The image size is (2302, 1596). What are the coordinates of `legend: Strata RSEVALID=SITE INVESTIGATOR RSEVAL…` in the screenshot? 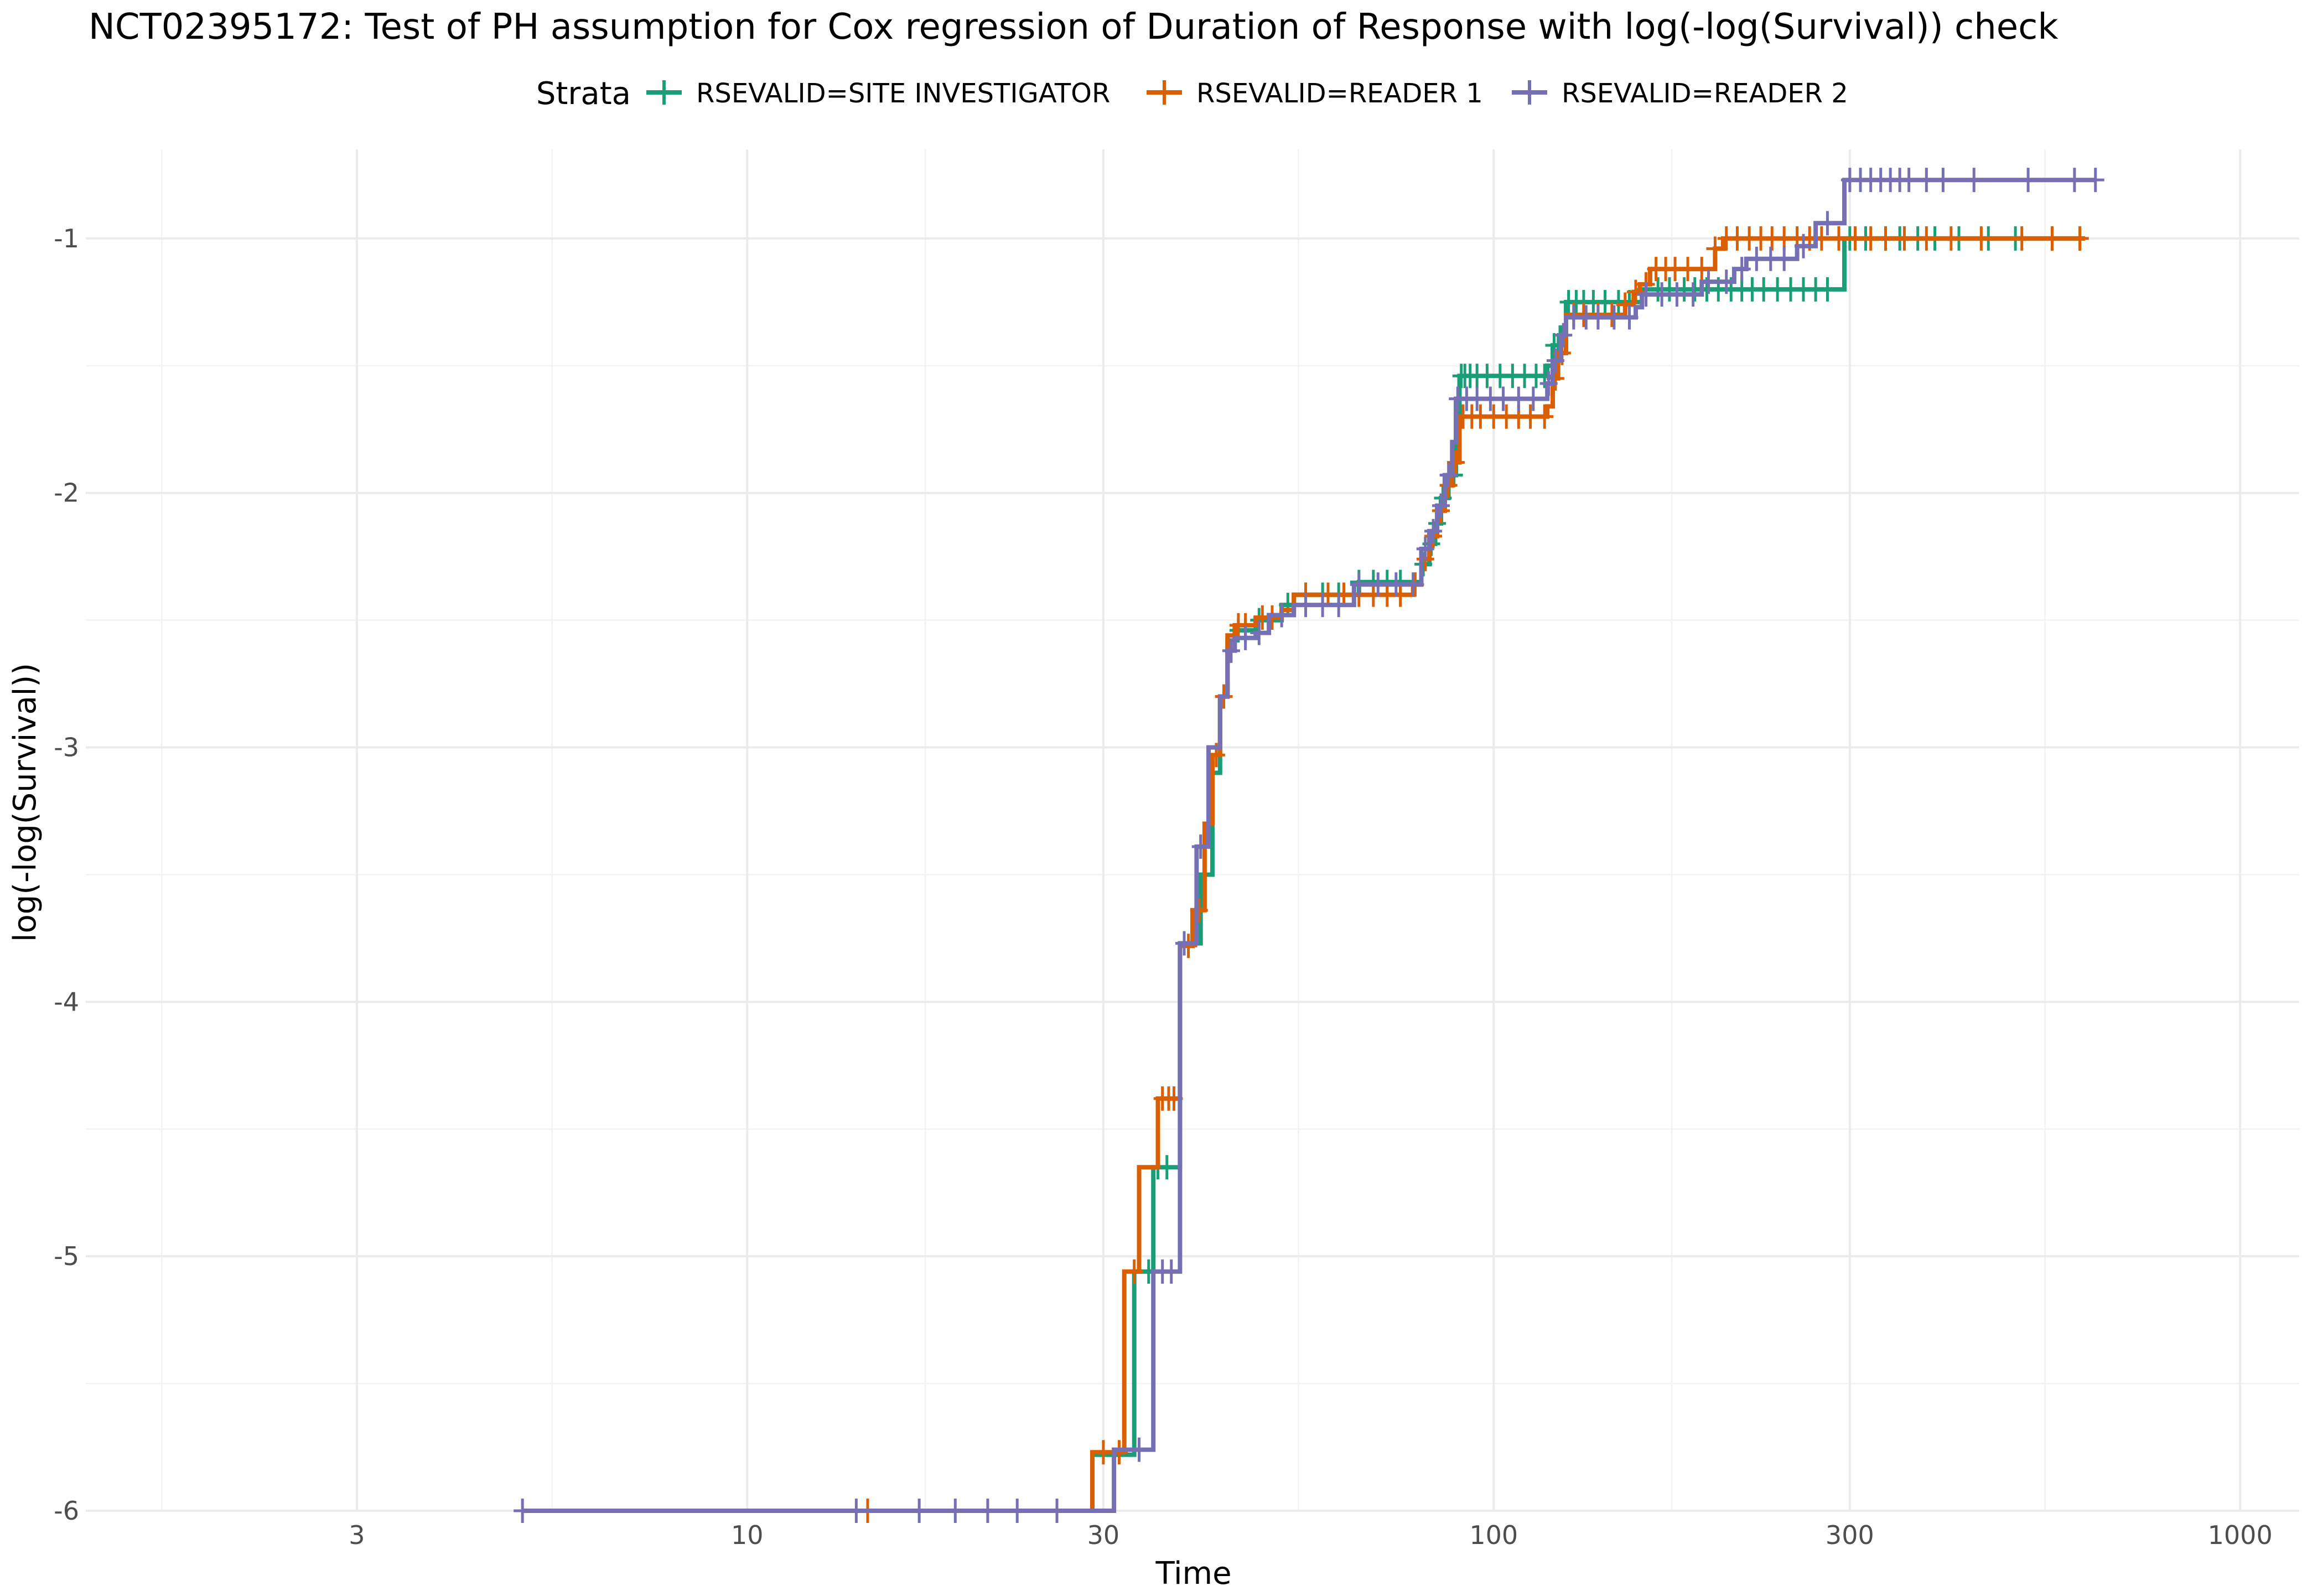 It's located at (1192, 94).